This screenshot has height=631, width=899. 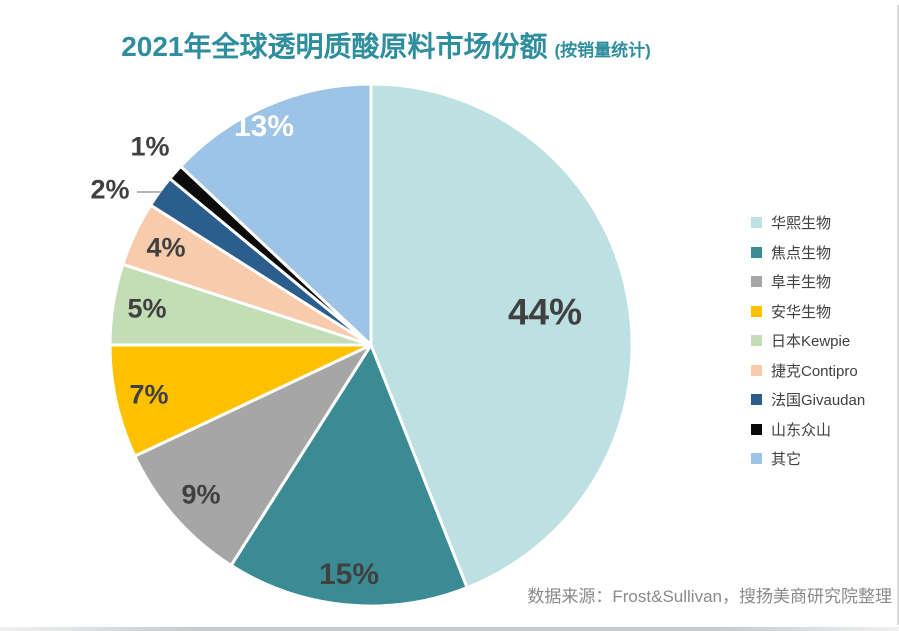 I want to click on pie-slice-阜丰生物, so click(x=253, y=455).